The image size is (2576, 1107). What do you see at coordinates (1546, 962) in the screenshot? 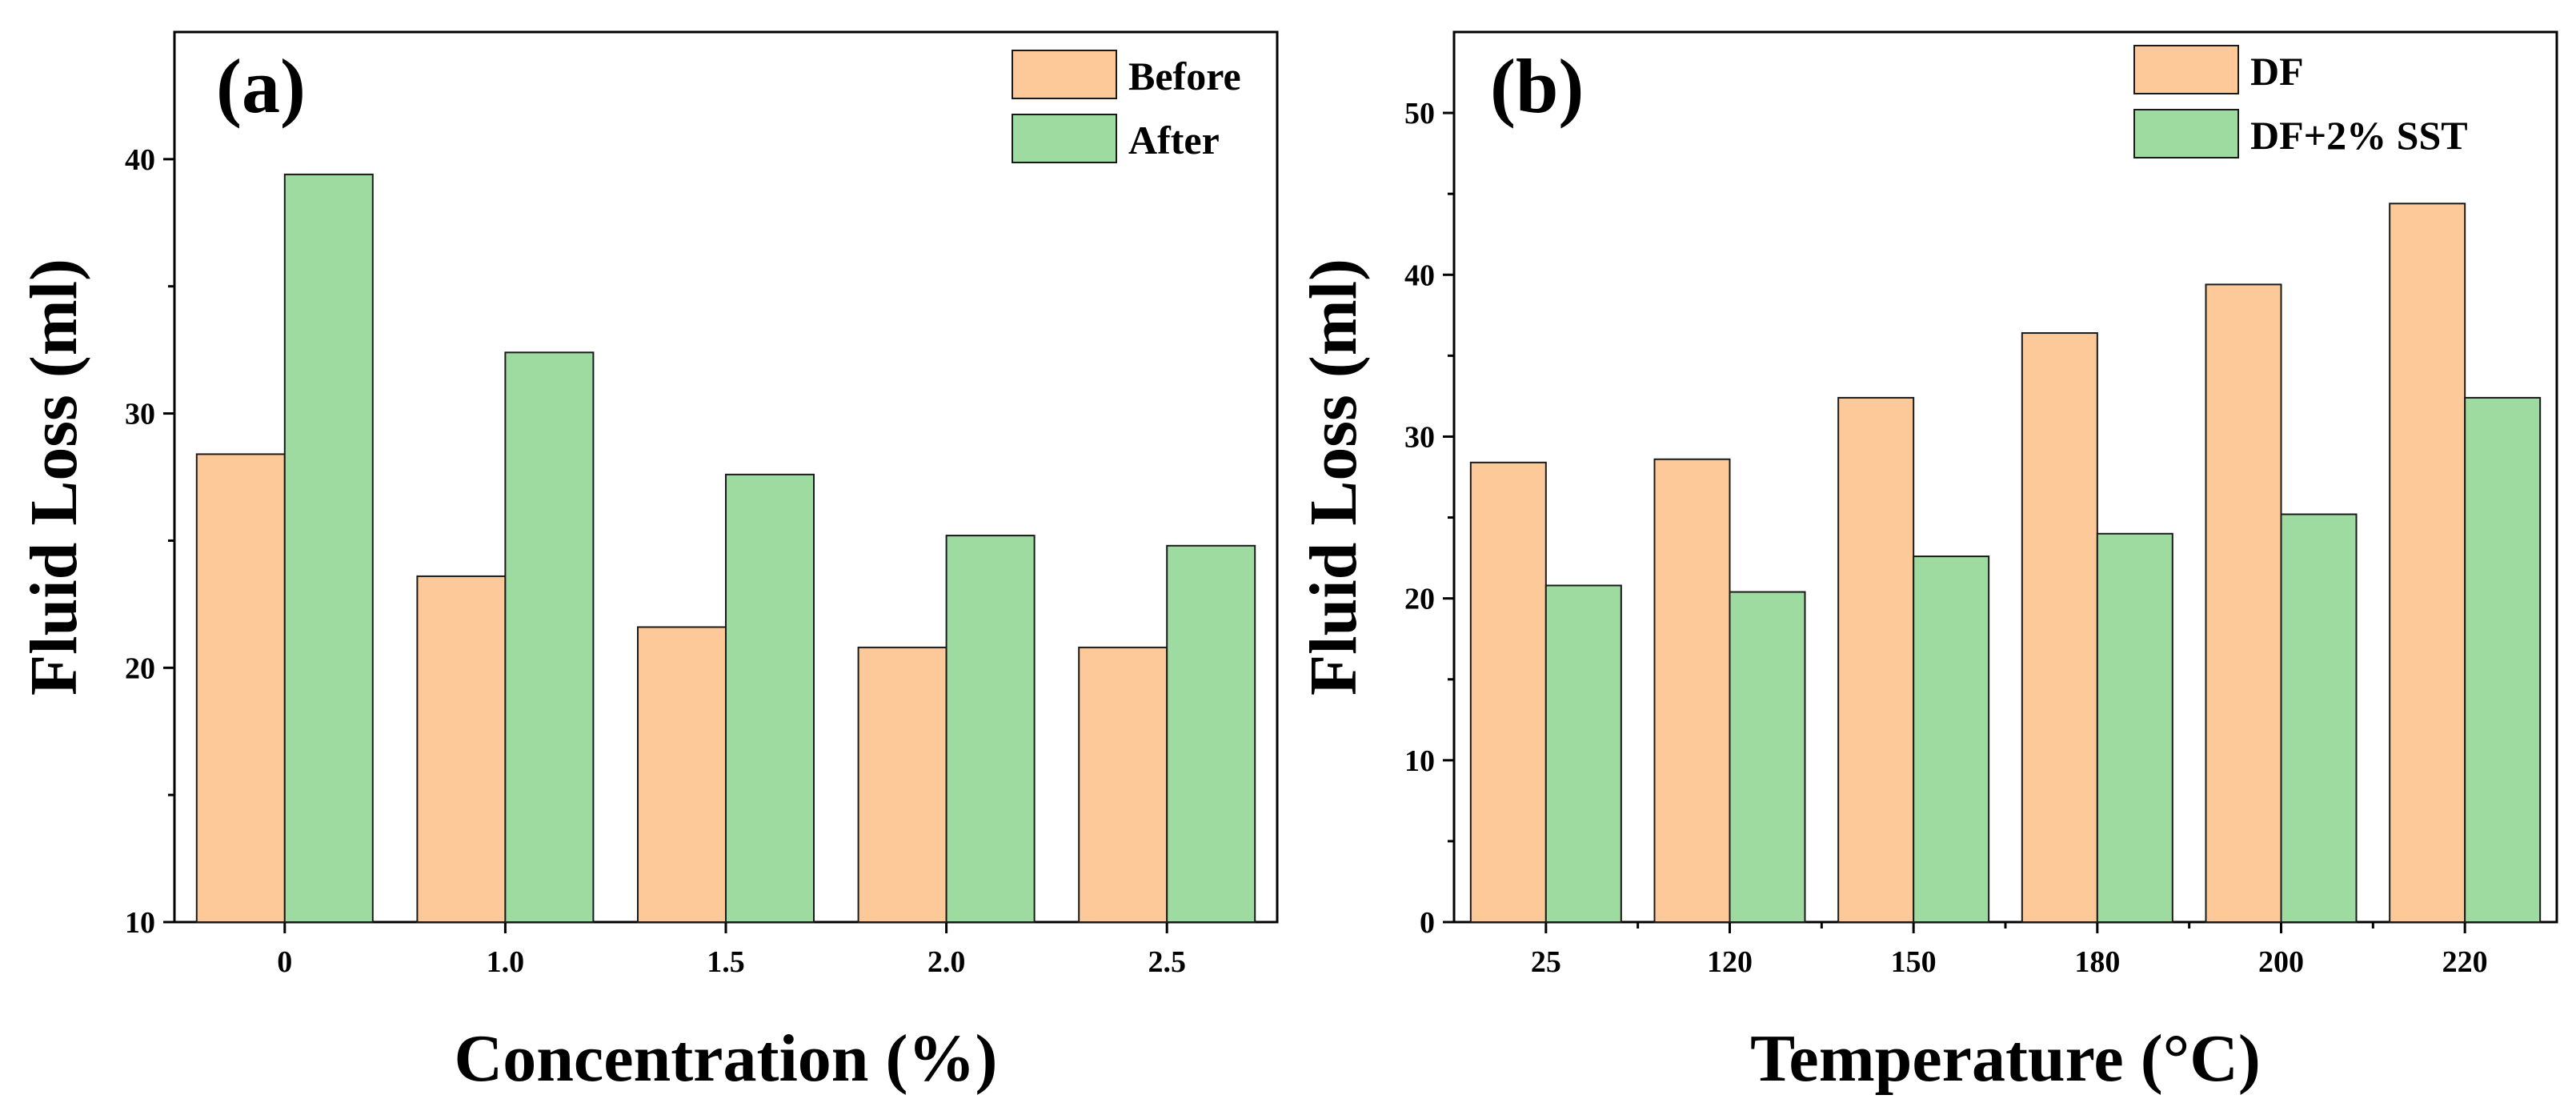
I see `panel-b-x-tick-label: 25` at bounding box center [1546, 962].